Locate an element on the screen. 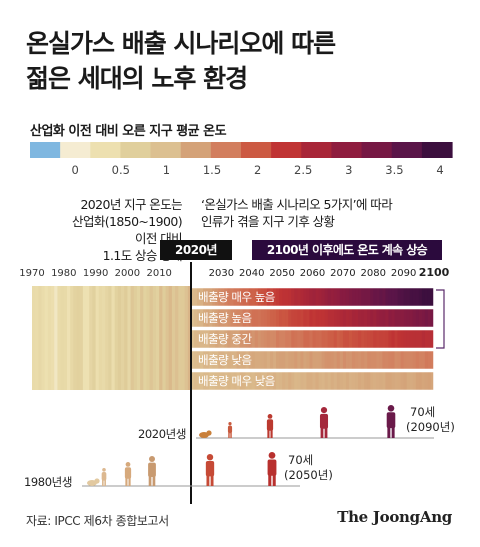 The height and width of the screenshot is (547, 480). note-left-line: 2020년 지구 온도는 is located at coordinates (131, 204).